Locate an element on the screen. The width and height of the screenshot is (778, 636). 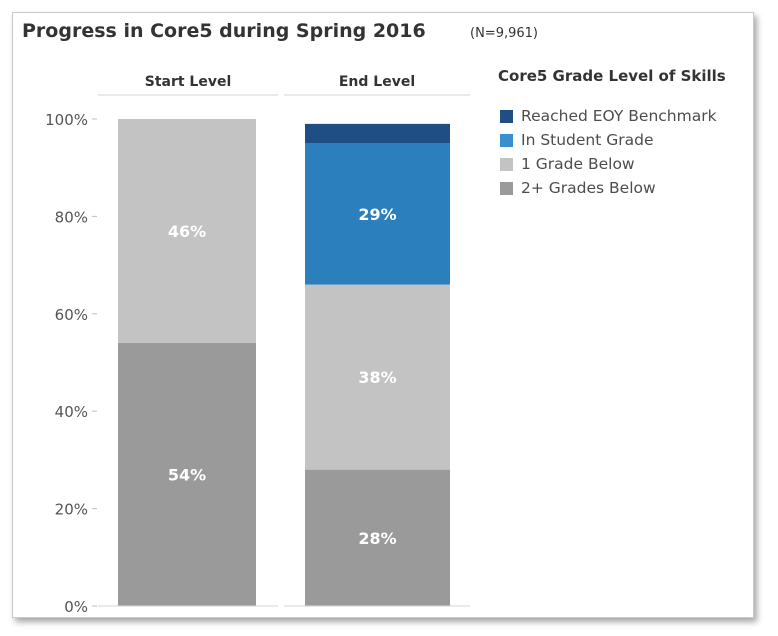
legend-item-in-student-grade: In Student Grade is located at coordinates (577, 140).